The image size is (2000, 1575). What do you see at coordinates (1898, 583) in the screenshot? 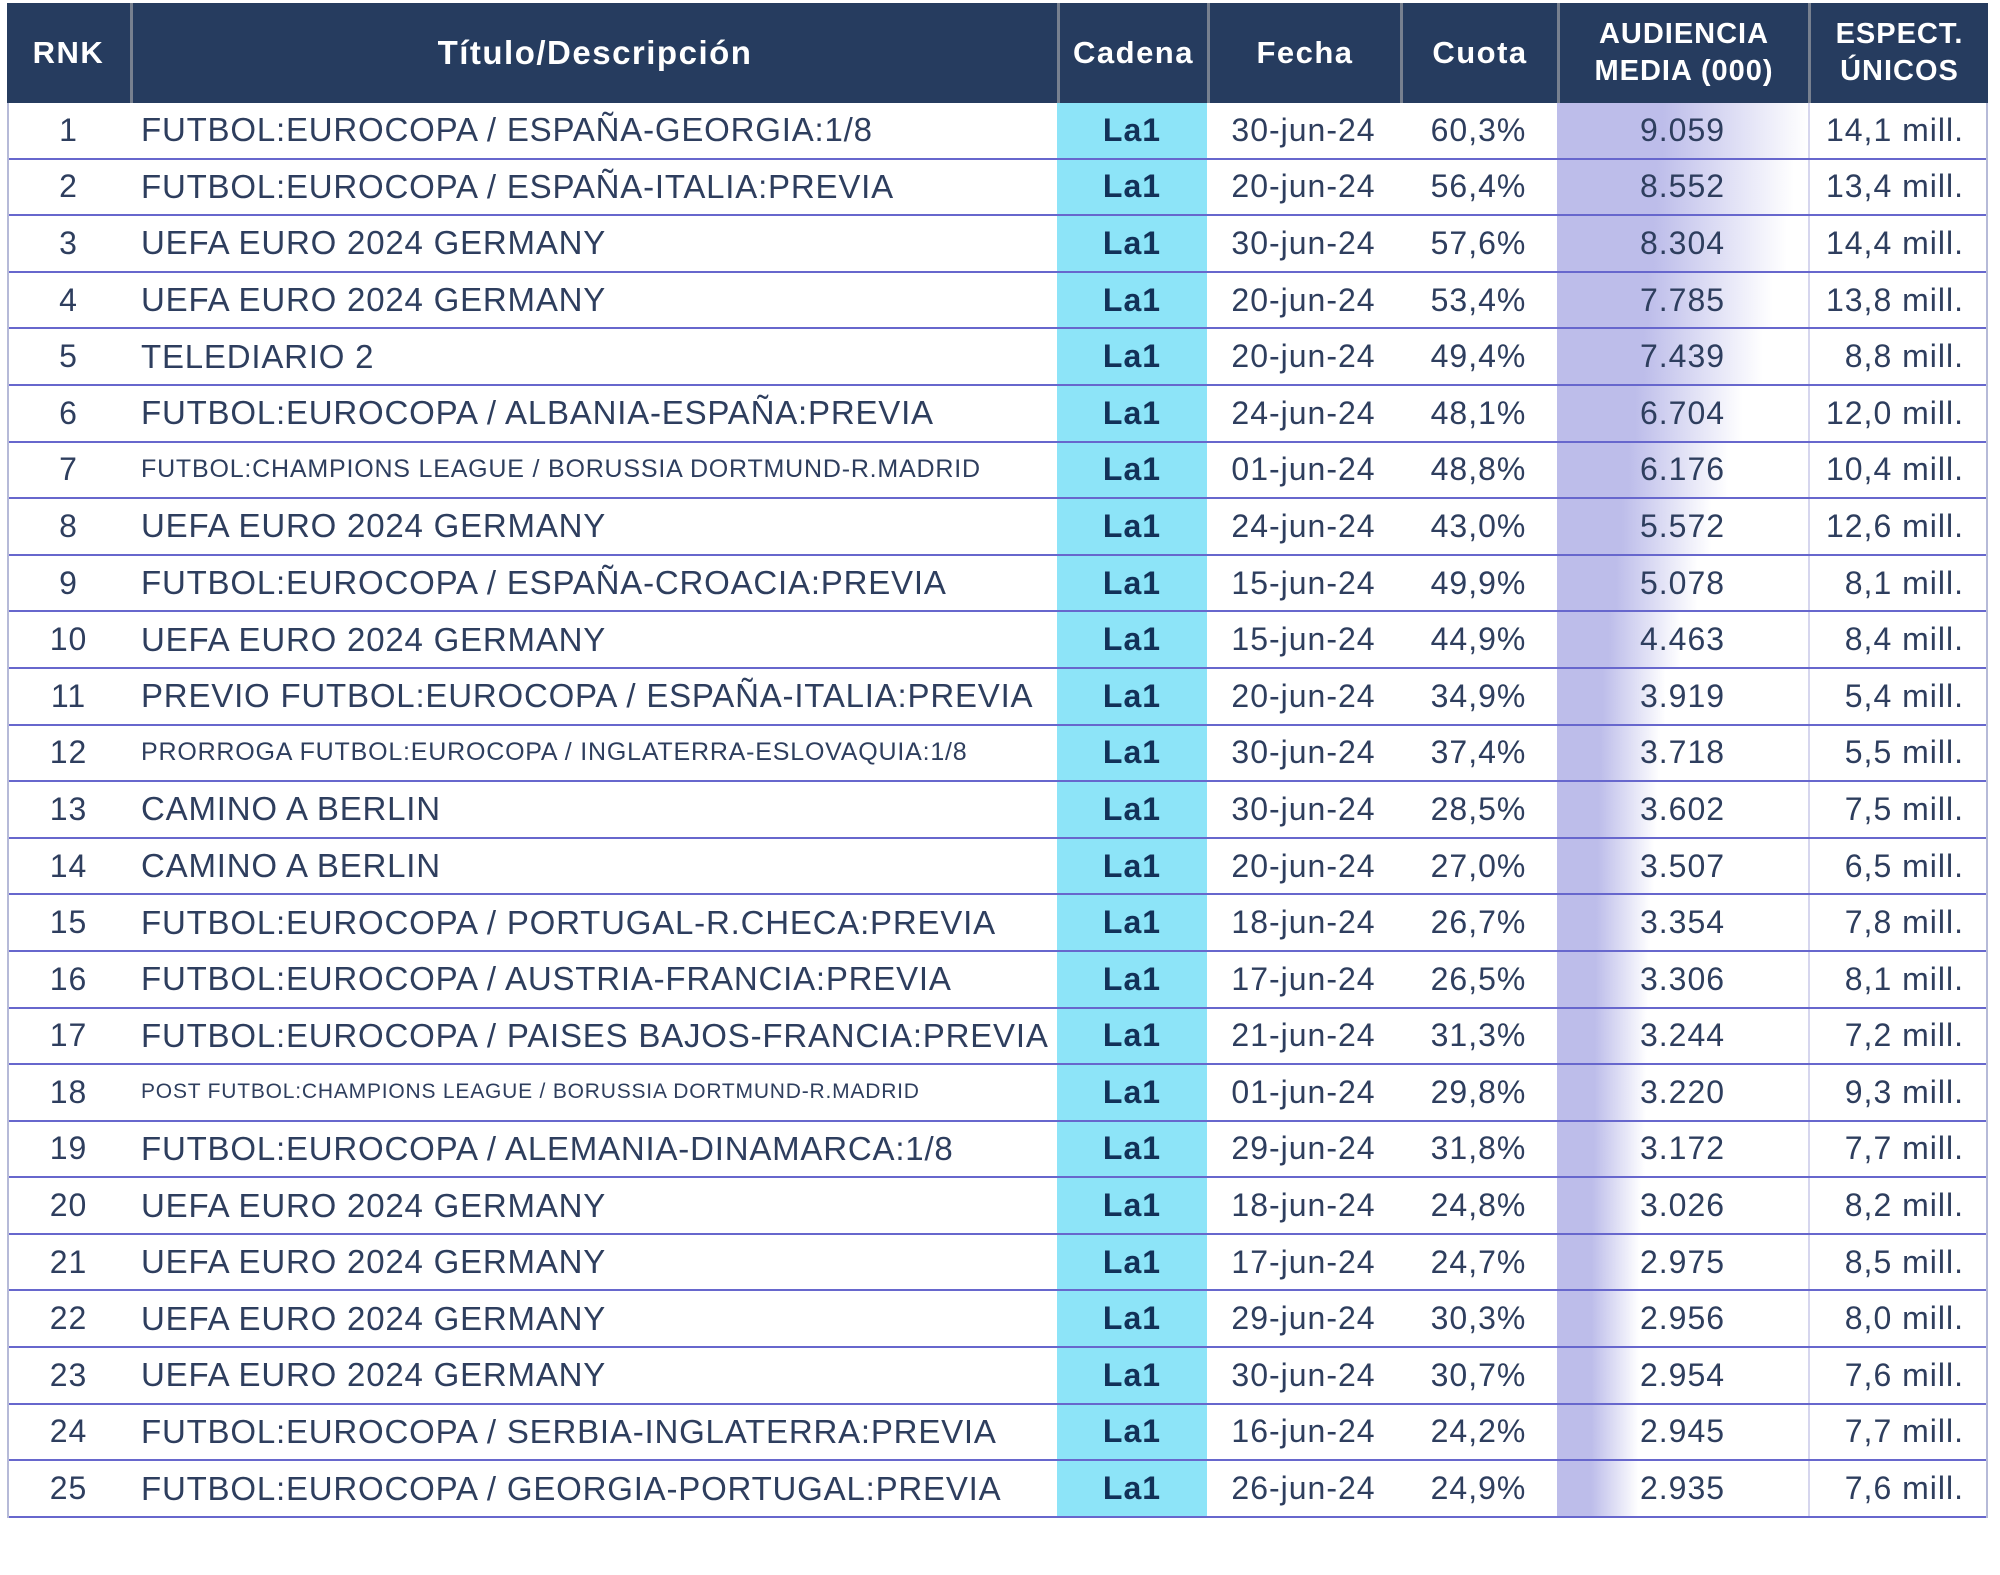
I see `viewers-cell: 8,1 mill.` at bounding box center [1898, 583].